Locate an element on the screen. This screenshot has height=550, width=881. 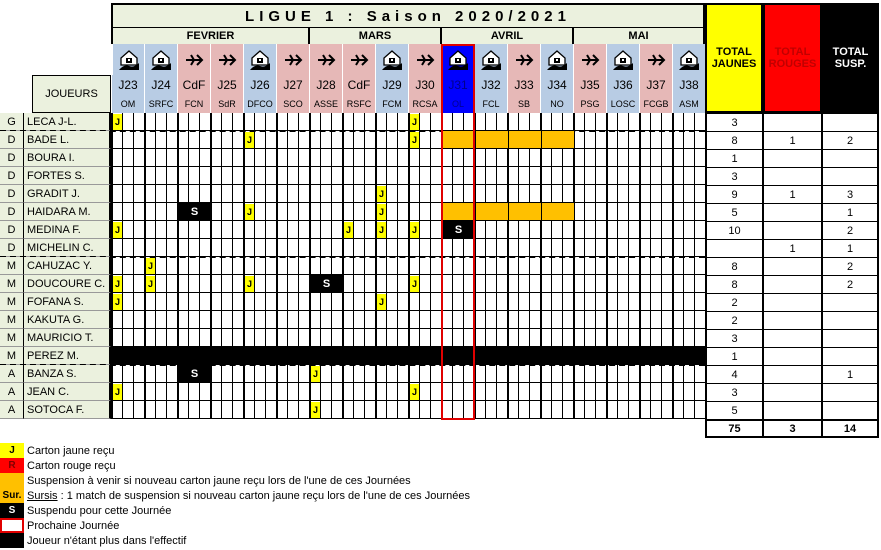
total-jaunes: 8 is located at coordinates (734, 284).